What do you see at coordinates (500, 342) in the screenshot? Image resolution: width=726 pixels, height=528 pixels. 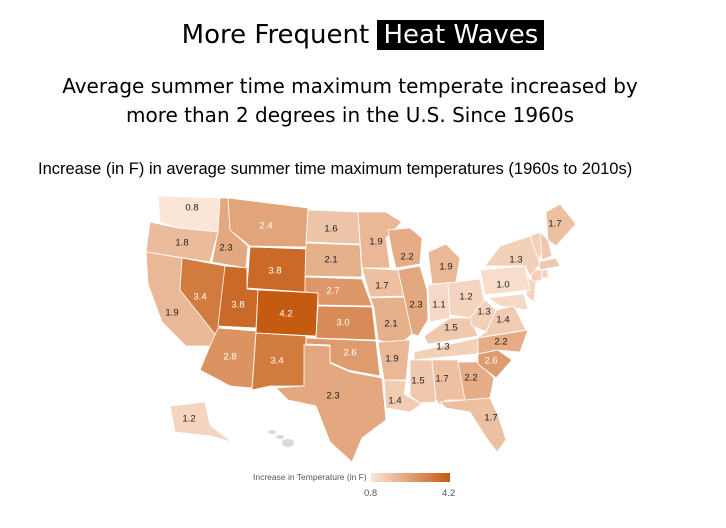 I see `state-value-label-nc: 2.2` at bounding box center [500, 342].